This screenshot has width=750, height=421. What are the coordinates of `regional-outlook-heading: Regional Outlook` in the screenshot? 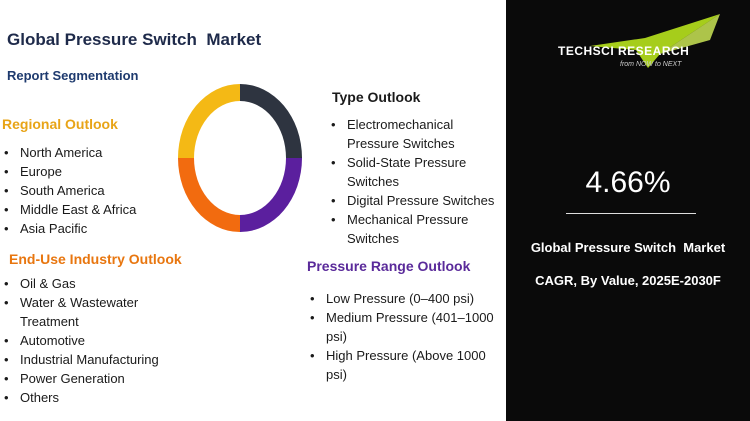 It's located at (60, 124).